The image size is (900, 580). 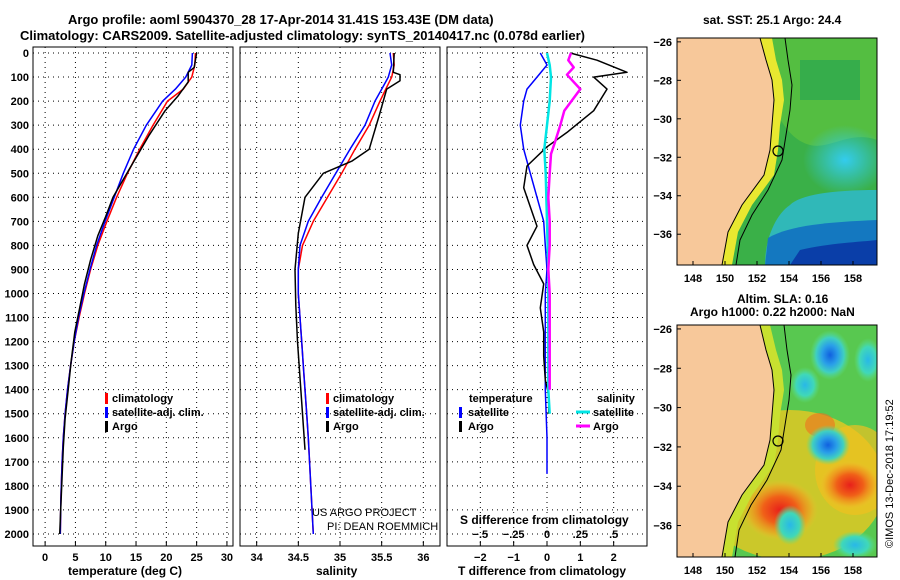 I want to click on difference-top-xlabel: S difference from climatology, so click(x=544, y=520).